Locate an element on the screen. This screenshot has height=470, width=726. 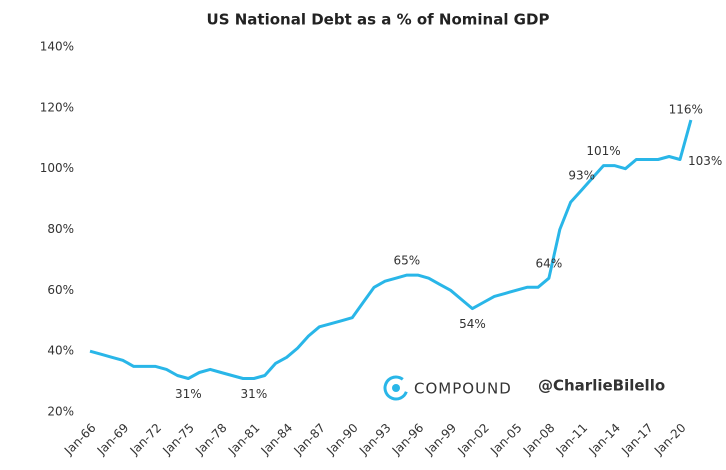
data-label: 103% is located at coordinates (705, 161).